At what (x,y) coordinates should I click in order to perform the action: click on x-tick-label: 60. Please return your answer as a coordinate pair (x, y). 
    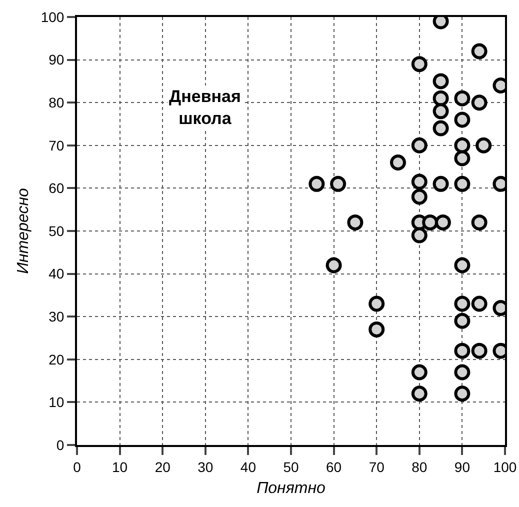
    Looking at the image, I should click on (334, 466).